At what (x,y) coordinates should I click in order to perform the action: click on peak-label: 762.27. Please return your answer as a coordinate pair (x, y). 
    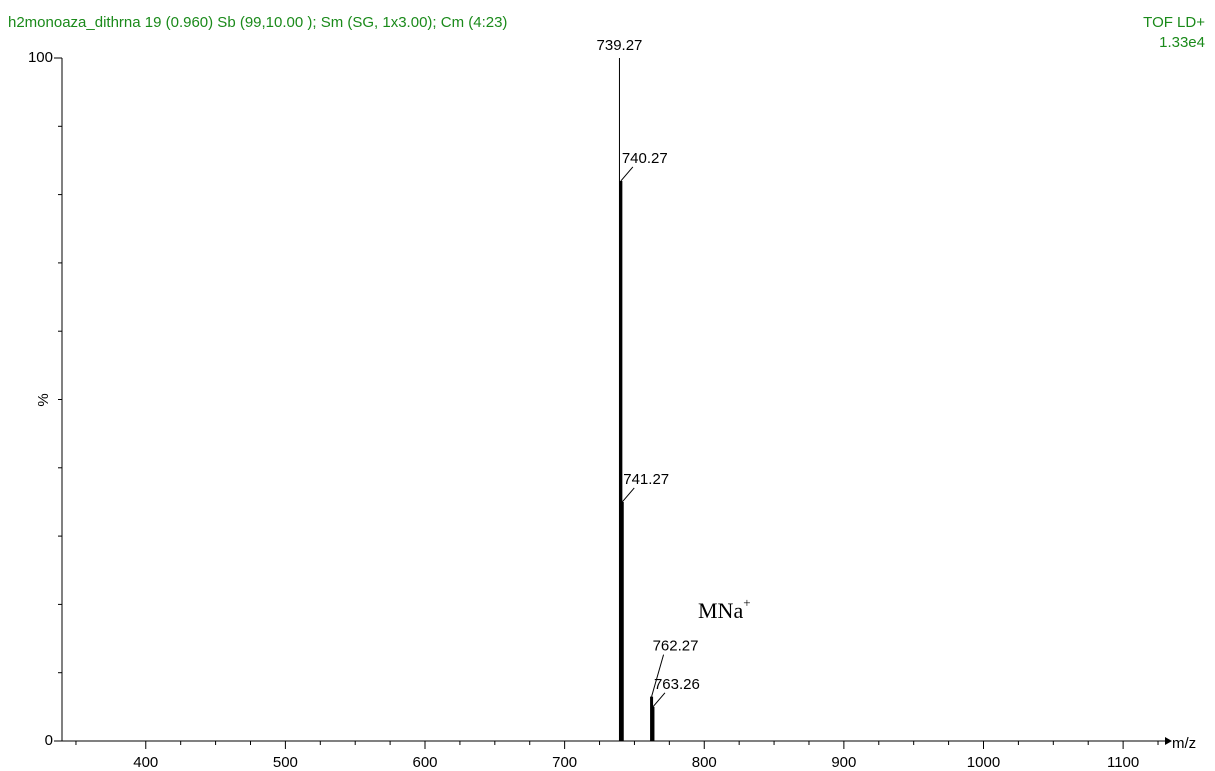
    Looking at the image, I should click on (676, 646).